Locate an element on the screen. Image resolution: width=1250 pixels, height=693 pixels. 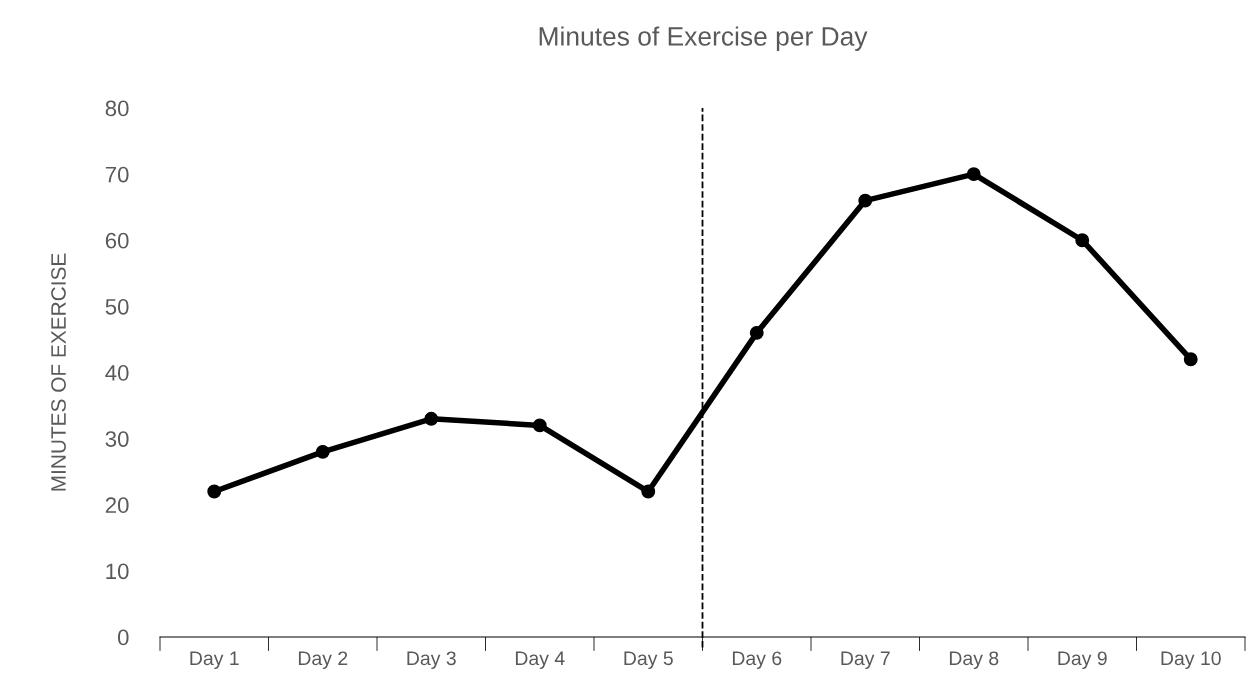
y-tick-label: 40 is located at coordinates (117, 373).